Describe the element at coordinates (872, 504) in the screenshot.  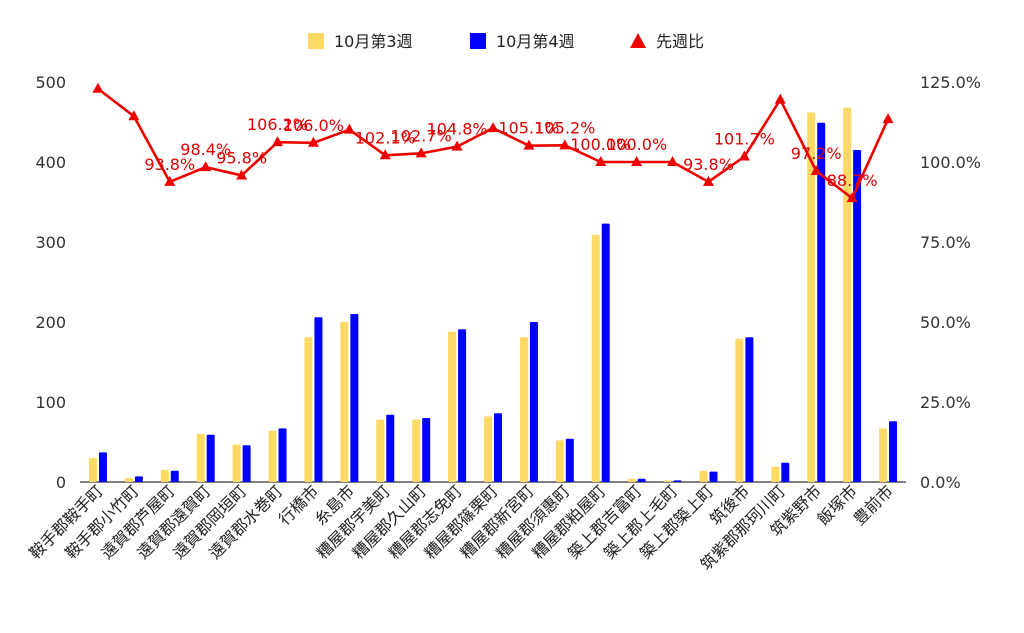
I see `category-label: 豊前市` at that location.